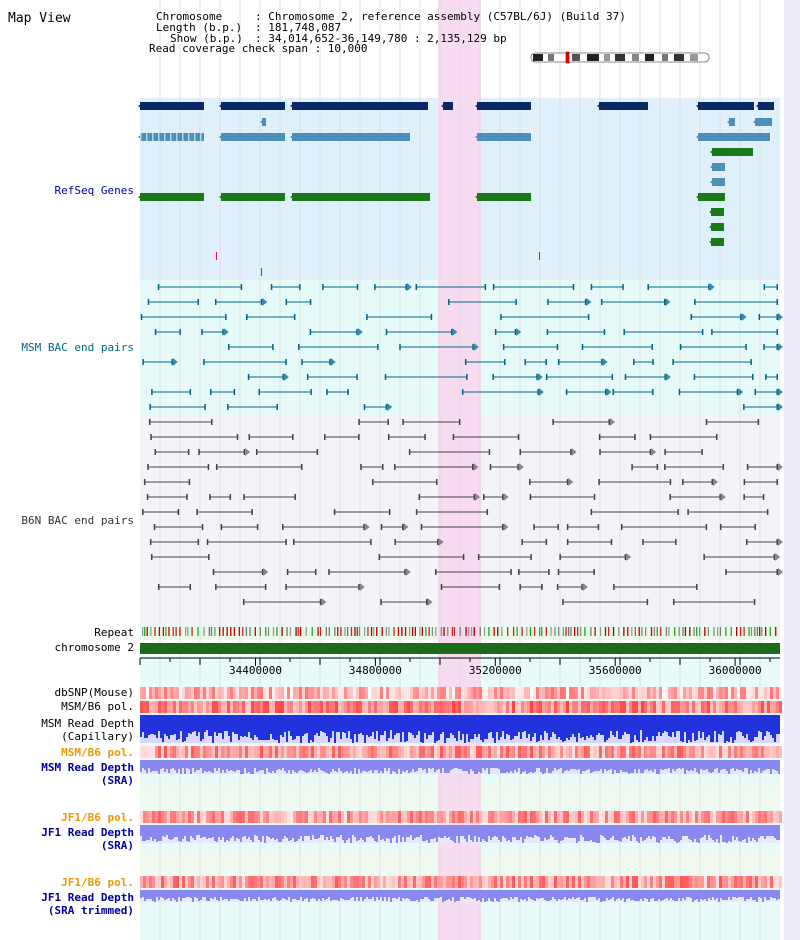  Describe the element at coordinates (141, 137) in the screenshot. I see `exon-gap` at that location.